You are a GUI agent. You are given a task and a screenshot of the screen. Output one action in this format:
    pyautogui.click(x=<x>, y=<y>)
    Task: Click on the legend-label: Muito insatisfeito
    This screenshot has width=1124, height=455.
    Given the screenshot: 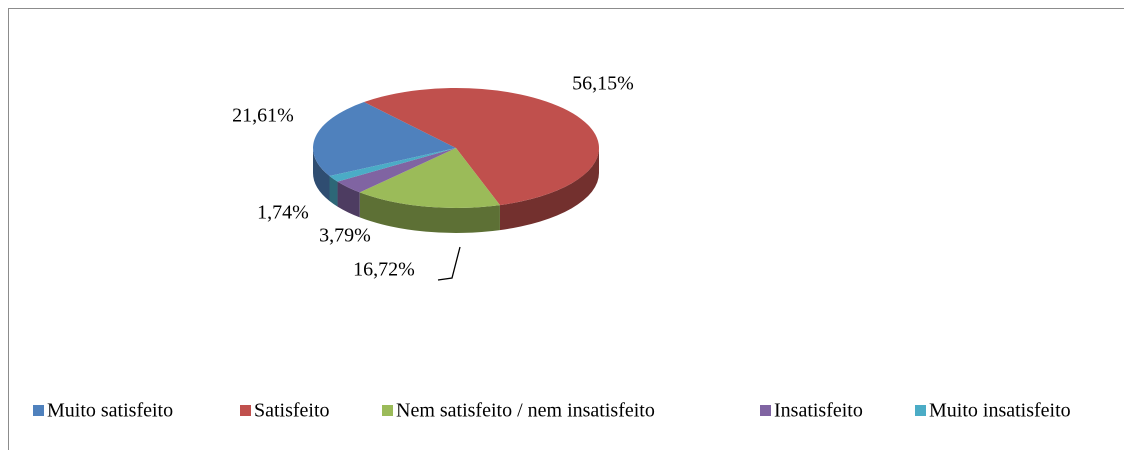 What is the action you would take?
    pyautogui.click(x=1000, y=411)
    